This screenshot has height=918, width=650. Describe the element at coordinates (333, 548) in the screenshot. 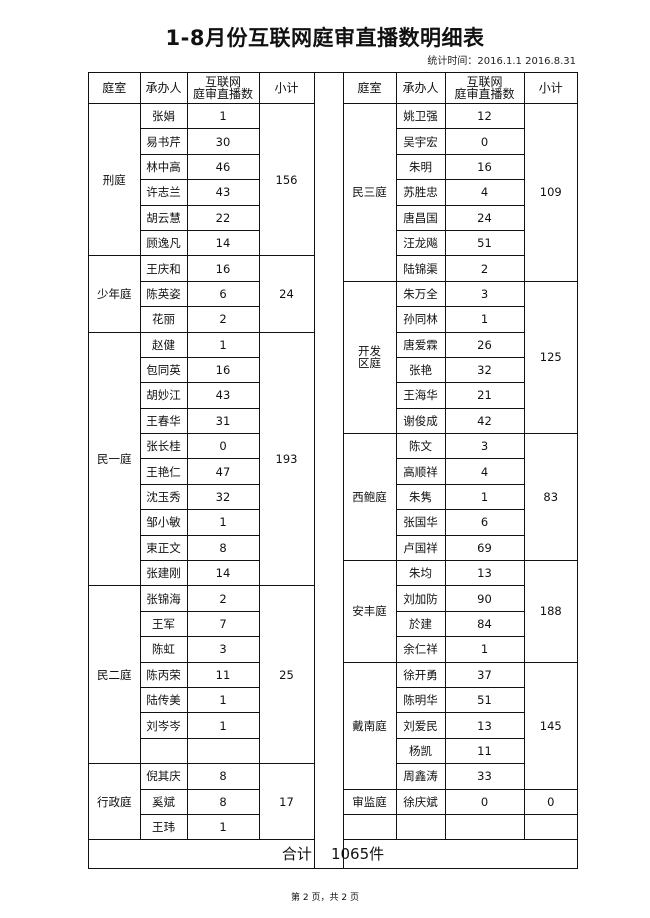

I see `table-row: 束正文 8 卢国祥 69` at that location.